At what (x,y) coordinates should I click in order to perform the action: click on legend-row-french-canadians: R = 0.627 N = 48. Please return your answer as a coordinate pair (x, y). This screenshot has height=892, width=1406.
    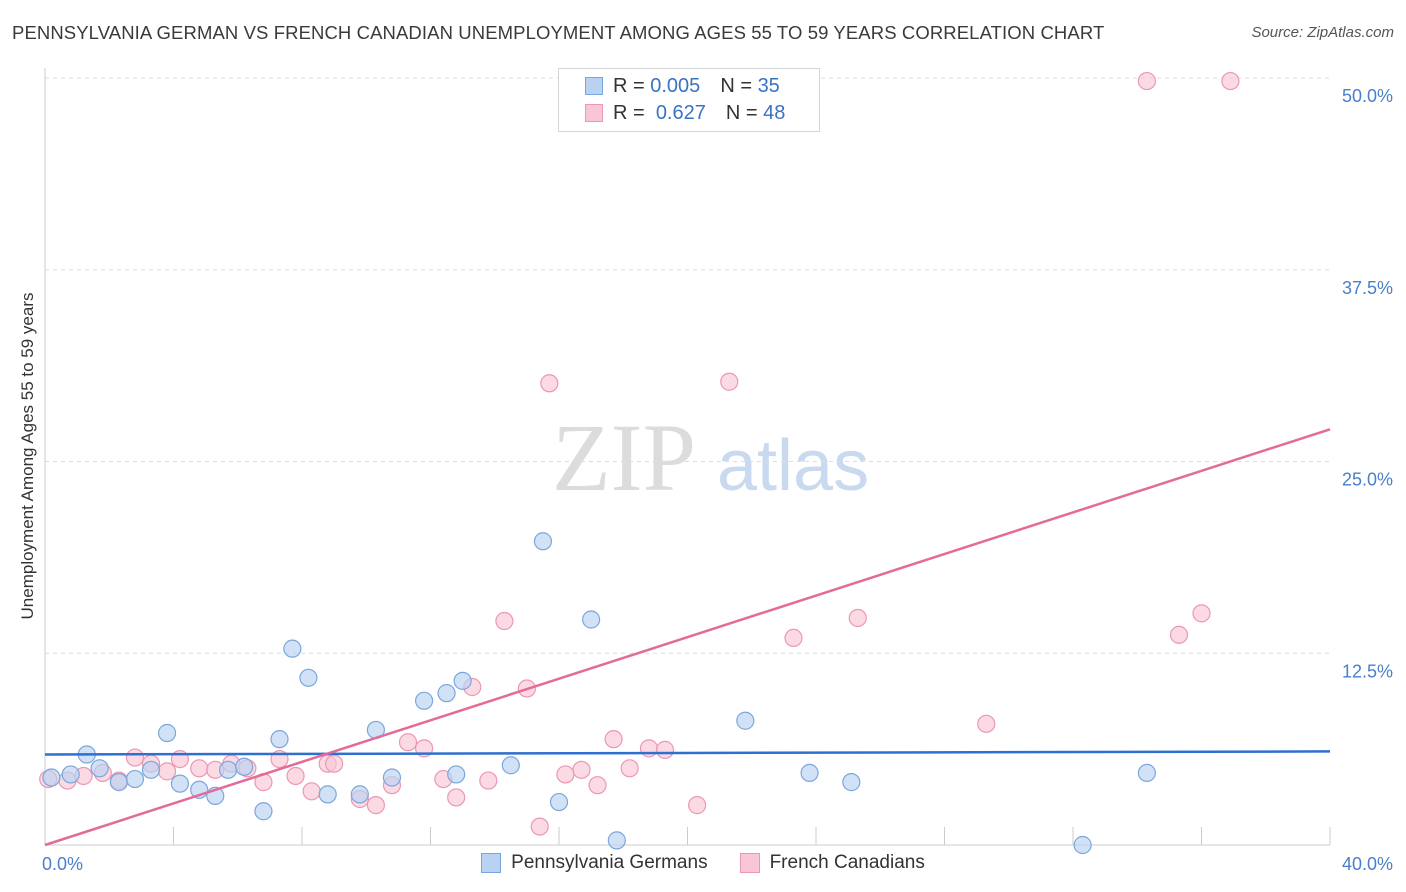
    Looking at the image, I should click on (685, 113).